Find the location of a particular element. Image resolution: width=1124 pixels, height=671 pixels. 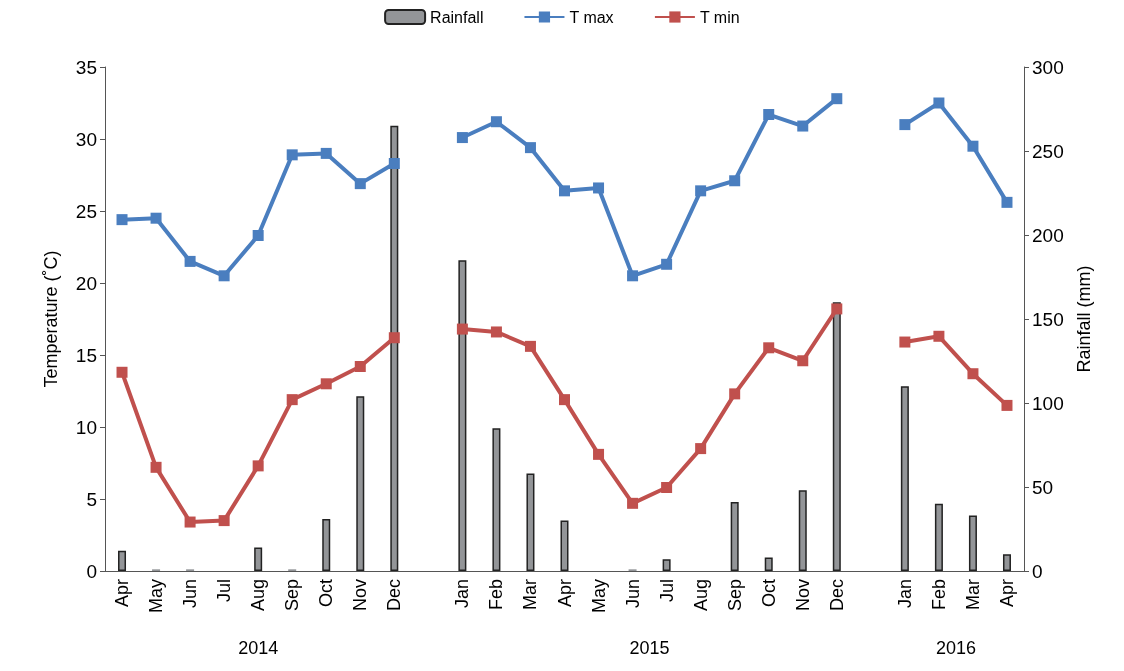

y-tick-label: 15 is located at coordinates (86, 355).